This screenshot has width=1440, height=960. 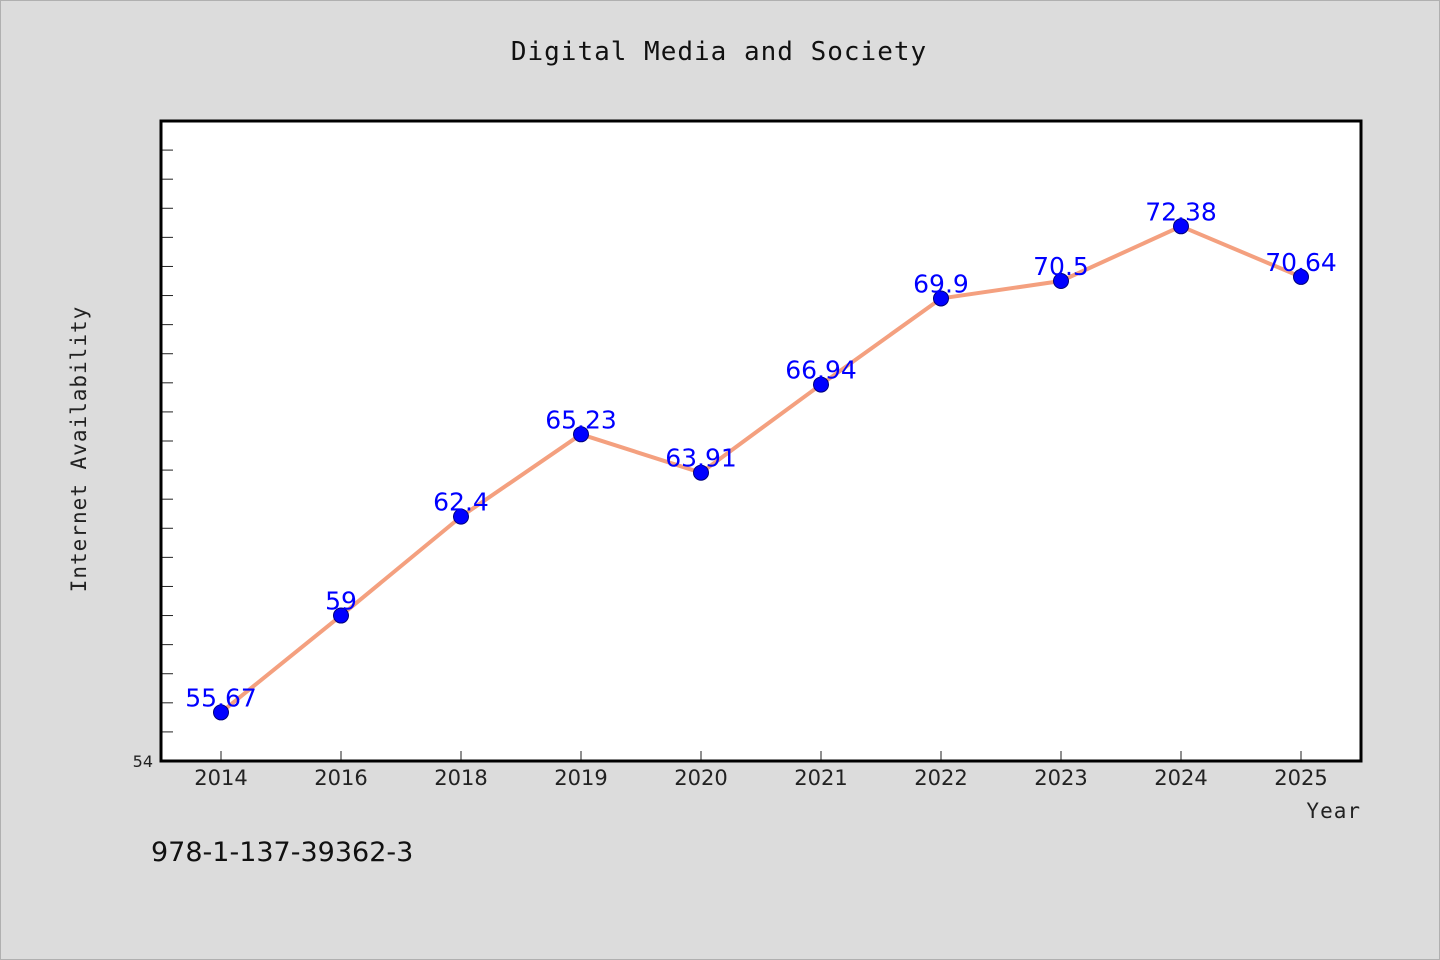 What do you see at coordinates (340, 778) in the screenshot?
I see `x-tick-label: 2016` at bounding box center [340, 778].